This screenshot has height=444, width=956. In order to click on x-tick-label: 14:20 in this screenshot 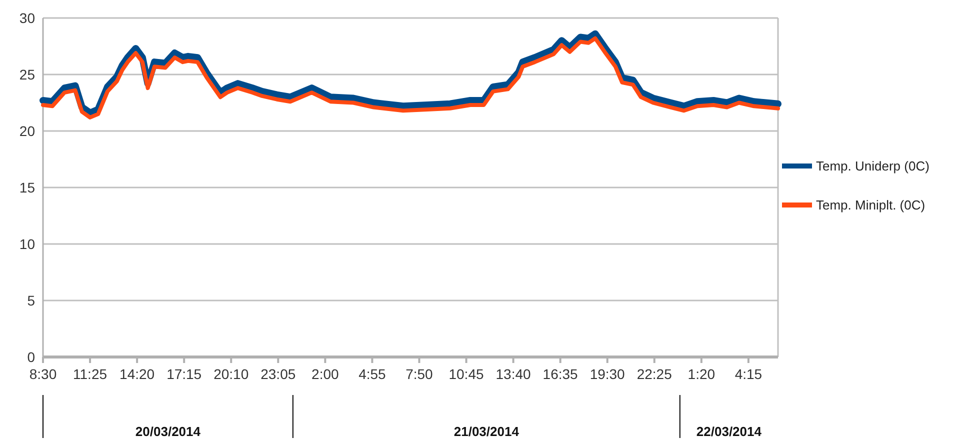, I will do `click(137, 374)`.